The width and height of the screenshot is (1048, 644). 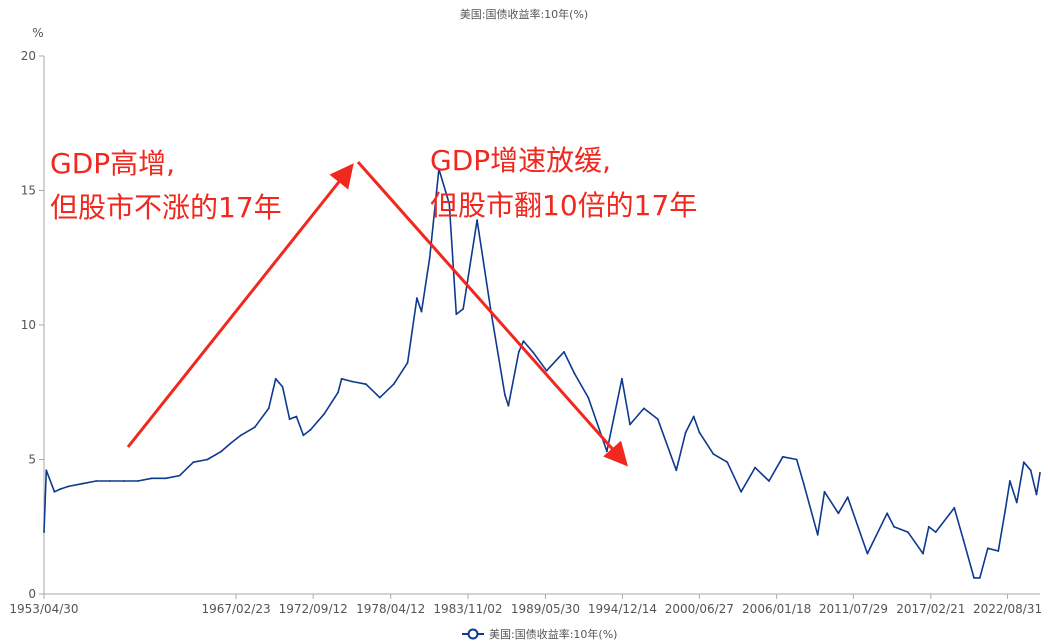 I want to click on annotation-arrow-fall, so click(x=492, y=314).